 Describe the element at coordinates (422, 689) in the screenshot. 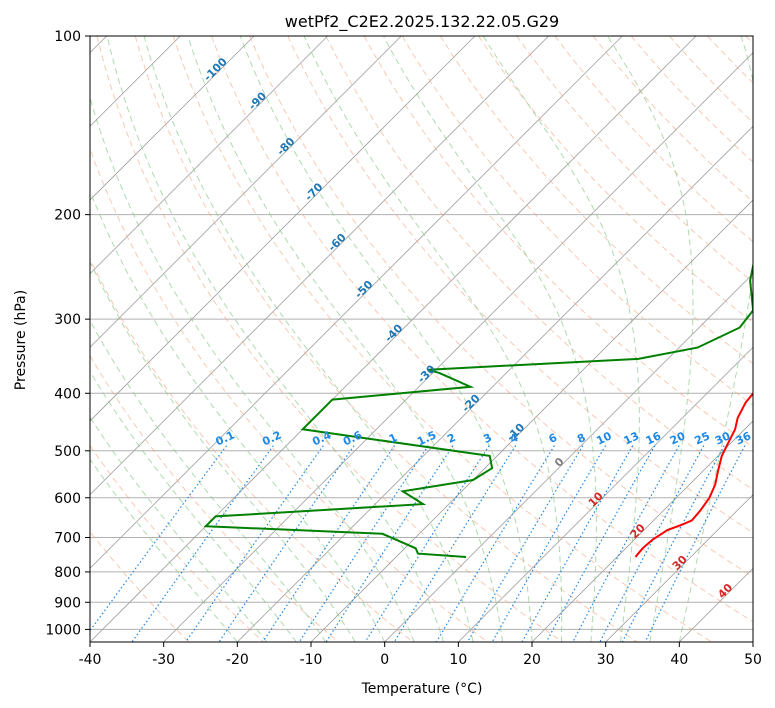

I see `x-axis-label: Temperature (°C)` at that location.